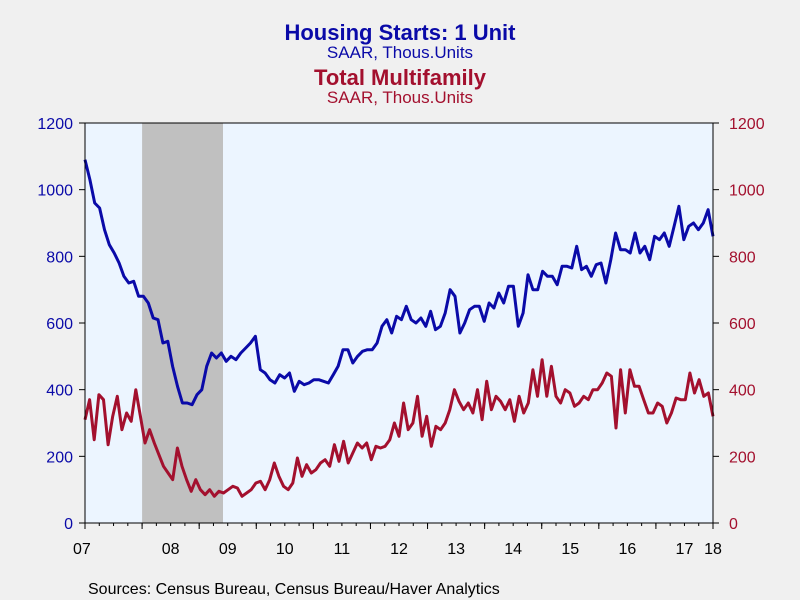 This screenshot has width=800, height=600. Describe the element at coordinates (59, 457) in the screenshot. I see `left-axis-tick-label: 200` at that location.